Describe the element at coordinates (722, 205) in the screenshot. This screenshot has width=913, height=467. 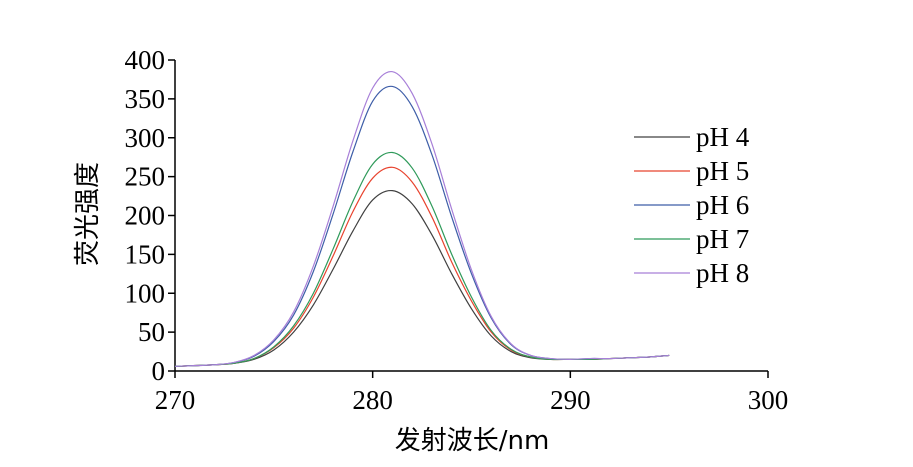
I see `legend-label-ph6: pH 6` at that location.